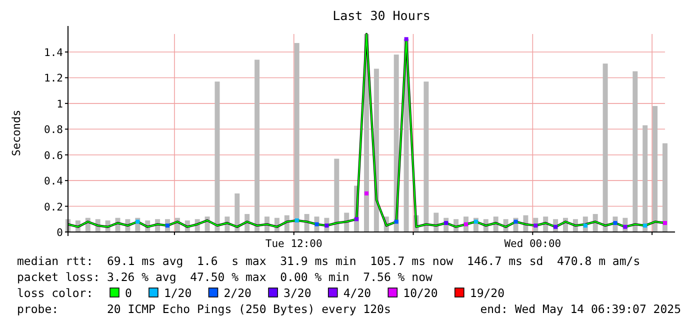 This screenshot has height=321, width=697. Describe the element at coordinates (178, 293) in the screenshot. I see `legend-label: 1/20` at that location.